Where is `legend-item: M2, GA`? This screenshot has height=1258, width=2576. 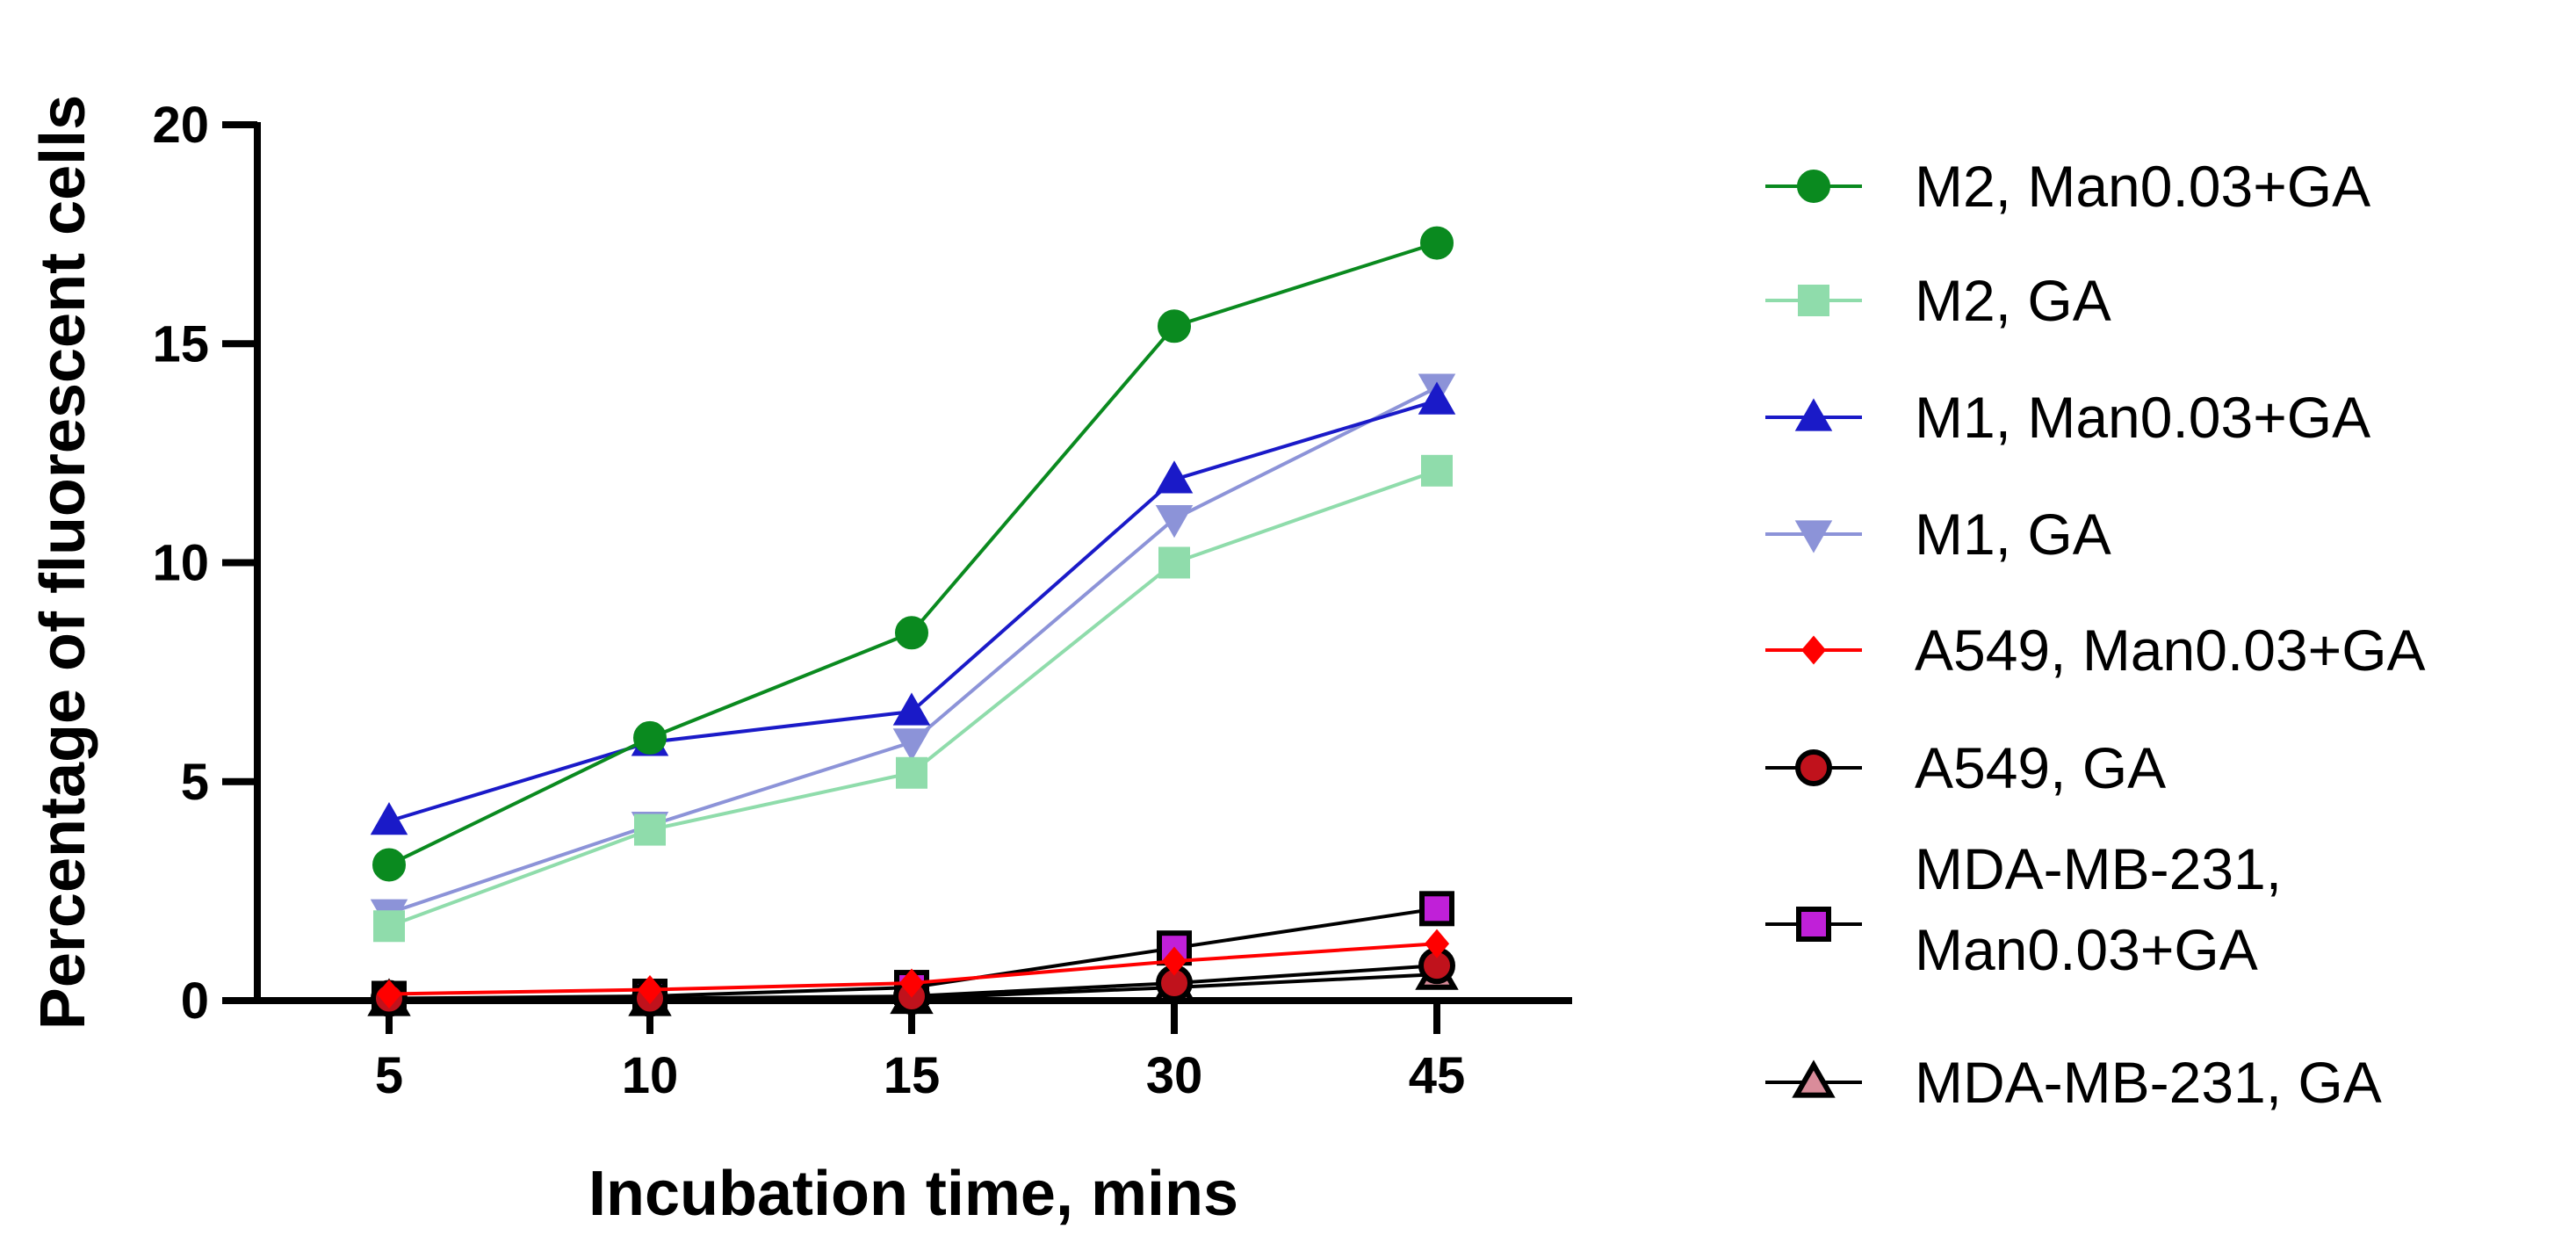
legend-item: M2, GA is located at coordinates (1938, 300).